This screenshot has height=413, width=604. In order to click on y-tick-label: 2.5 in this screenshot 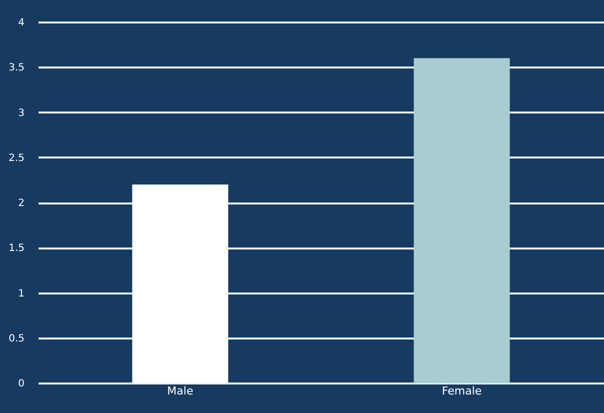, I will do `click(16, 158)`.